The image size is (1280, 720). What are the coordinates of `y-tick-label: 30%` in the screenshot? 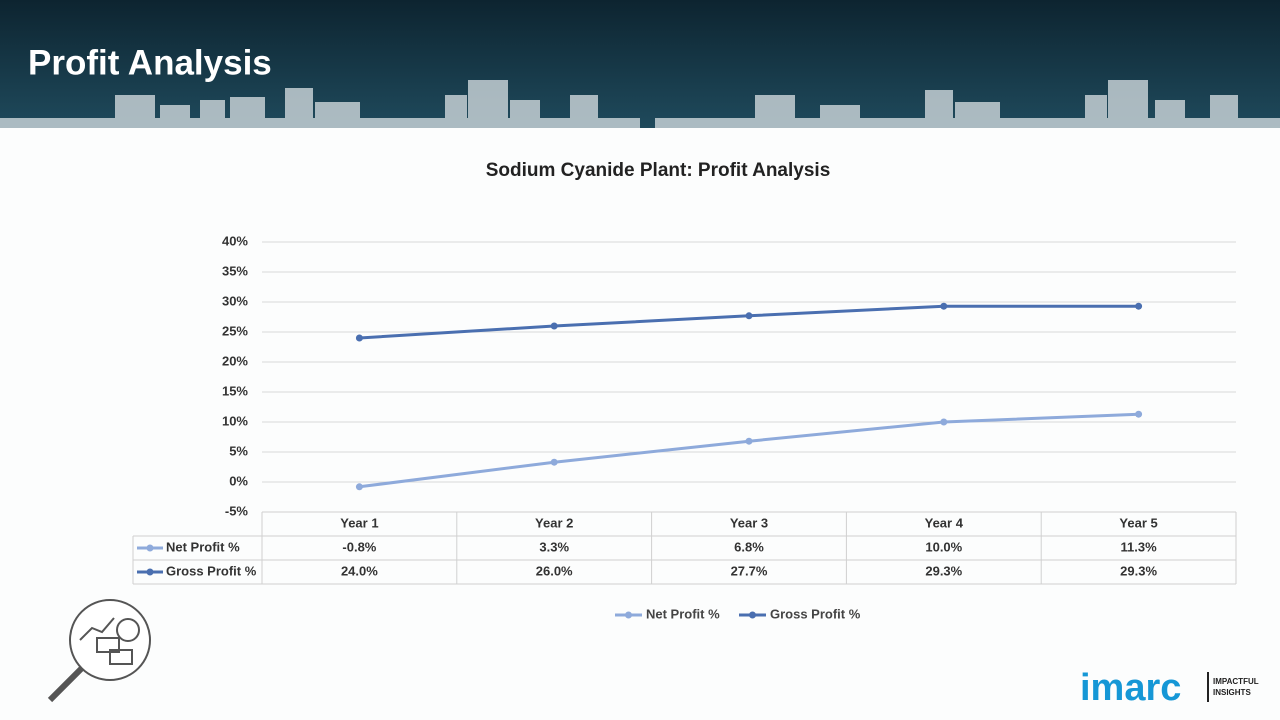 It's located at (235, 300).